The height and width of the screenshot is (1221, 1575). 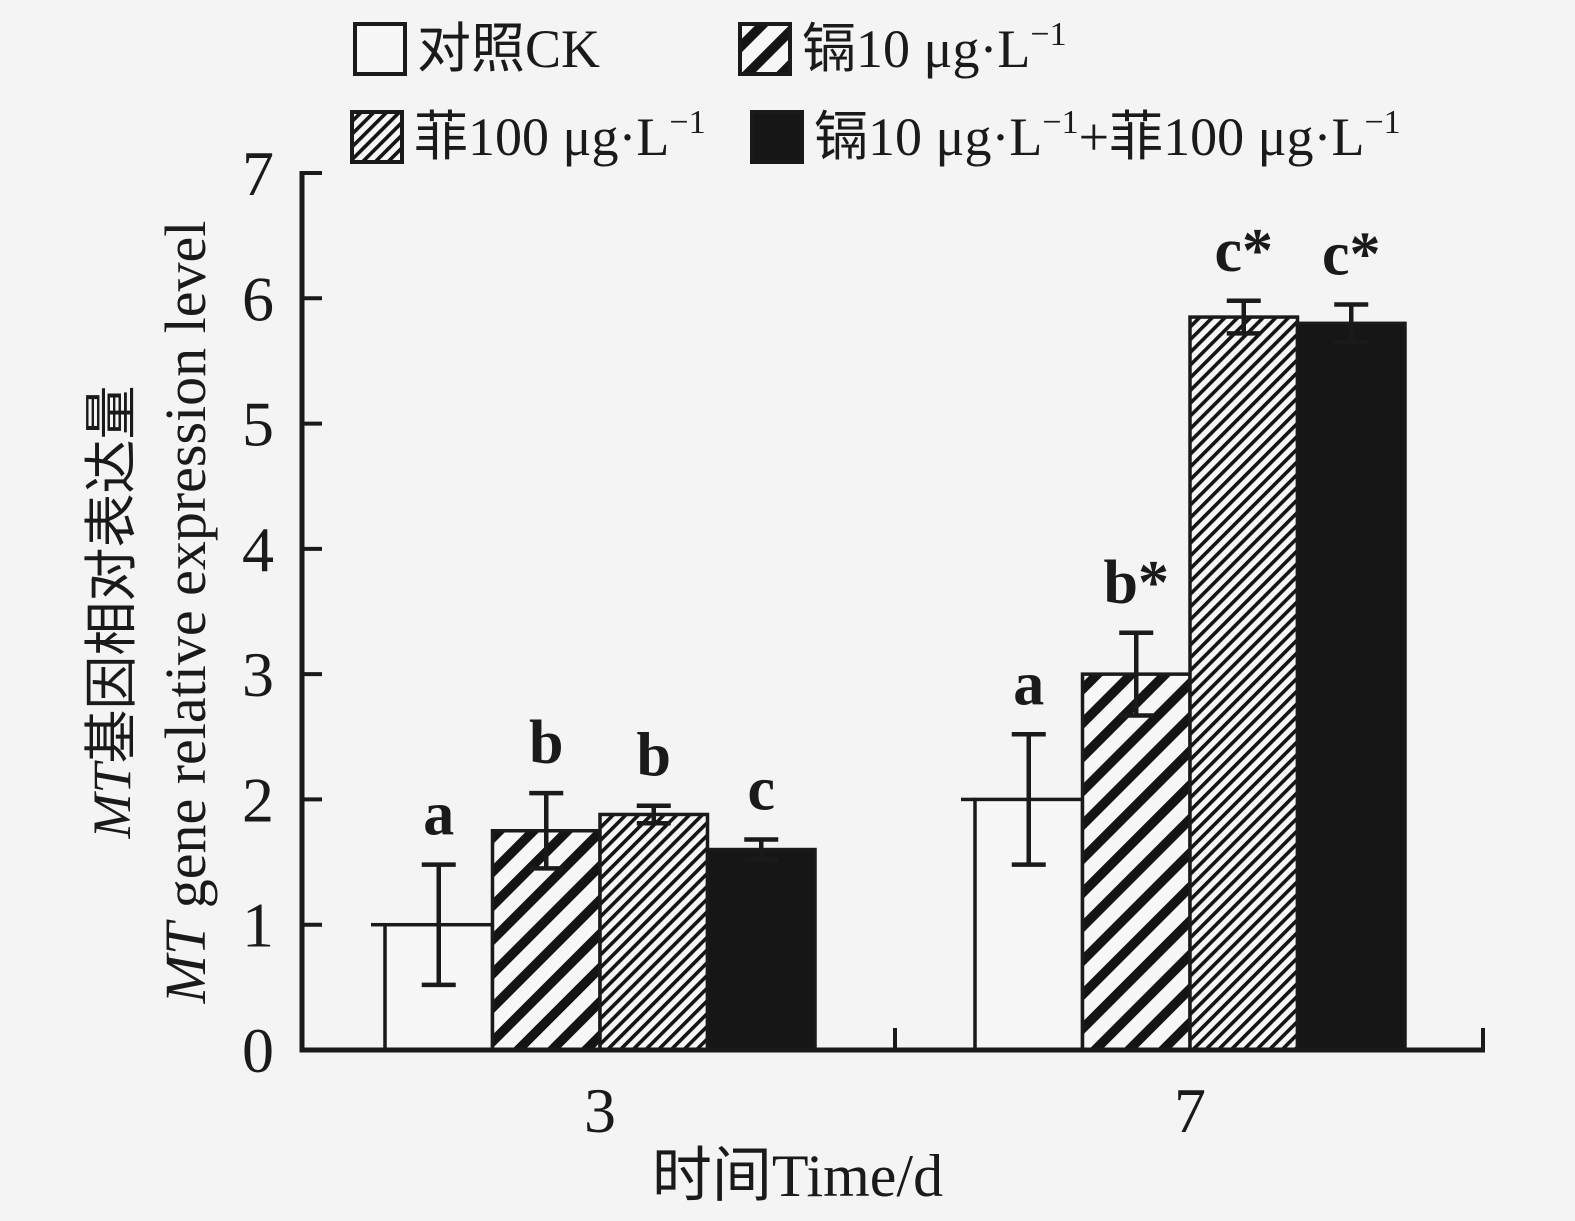 I want to click on legend-swatch-hatch-wide, so click(x=765, y=49).